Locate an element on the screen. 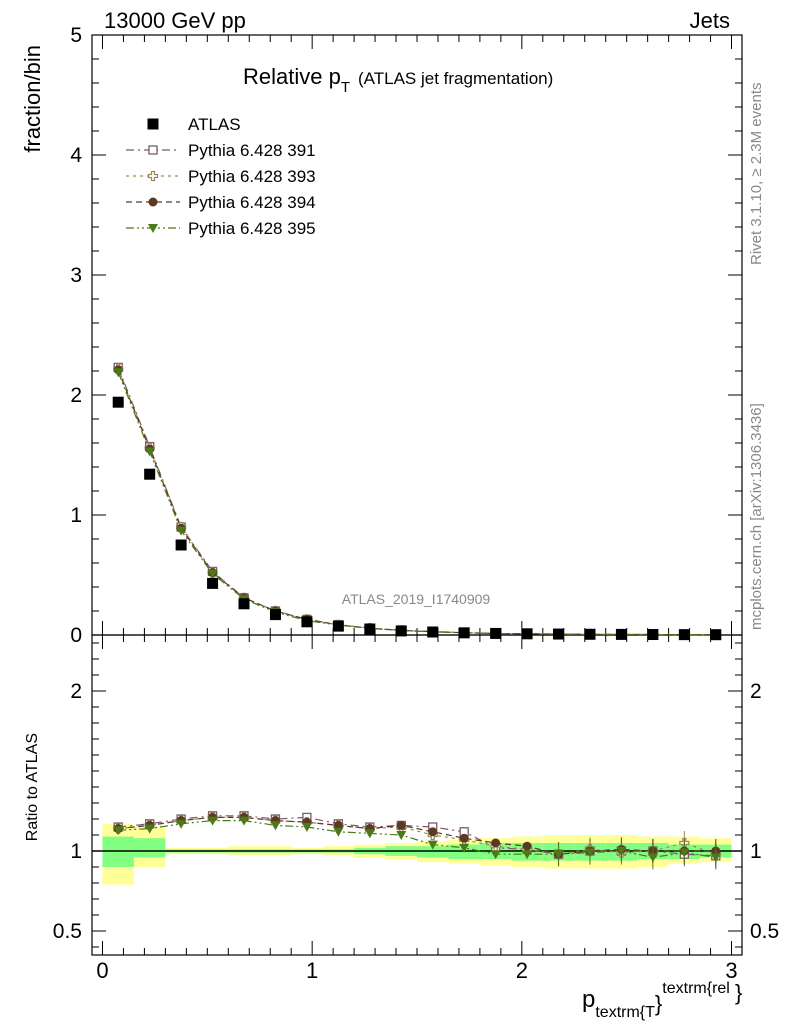 The width and height of the screenshot is (786, 1024). plot-title: Relative pT (ATLAS jet fragmentation) is located at coordinates (398, 80).